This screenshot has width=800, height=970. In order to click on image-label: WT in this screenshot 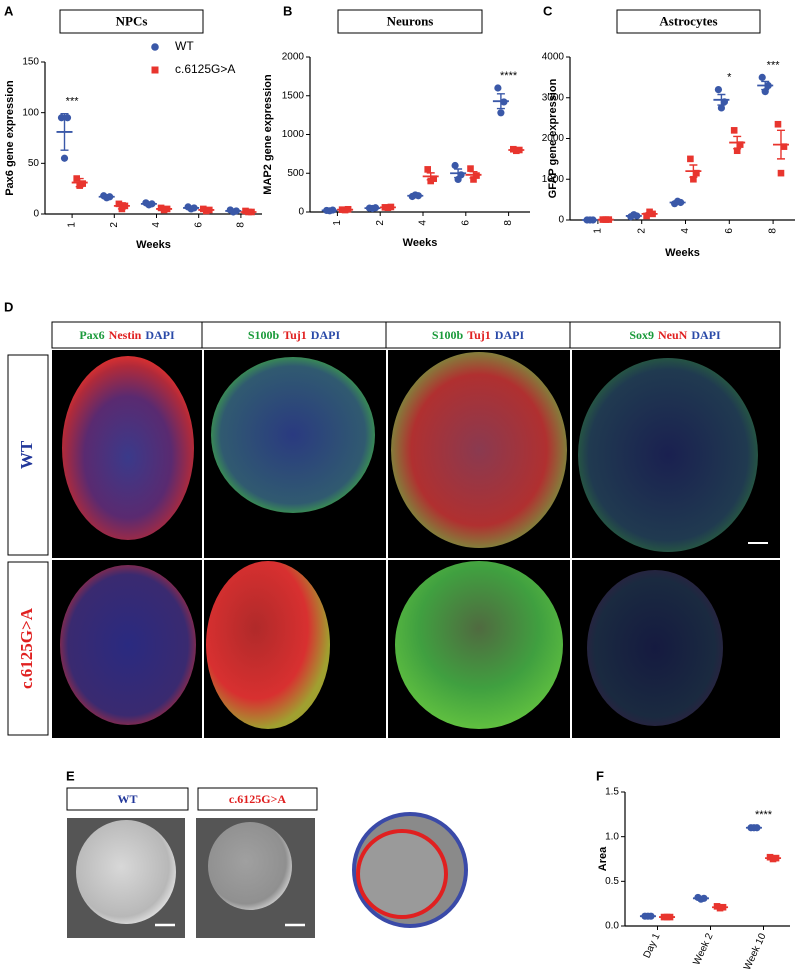, I will do `click(127, 799)`.